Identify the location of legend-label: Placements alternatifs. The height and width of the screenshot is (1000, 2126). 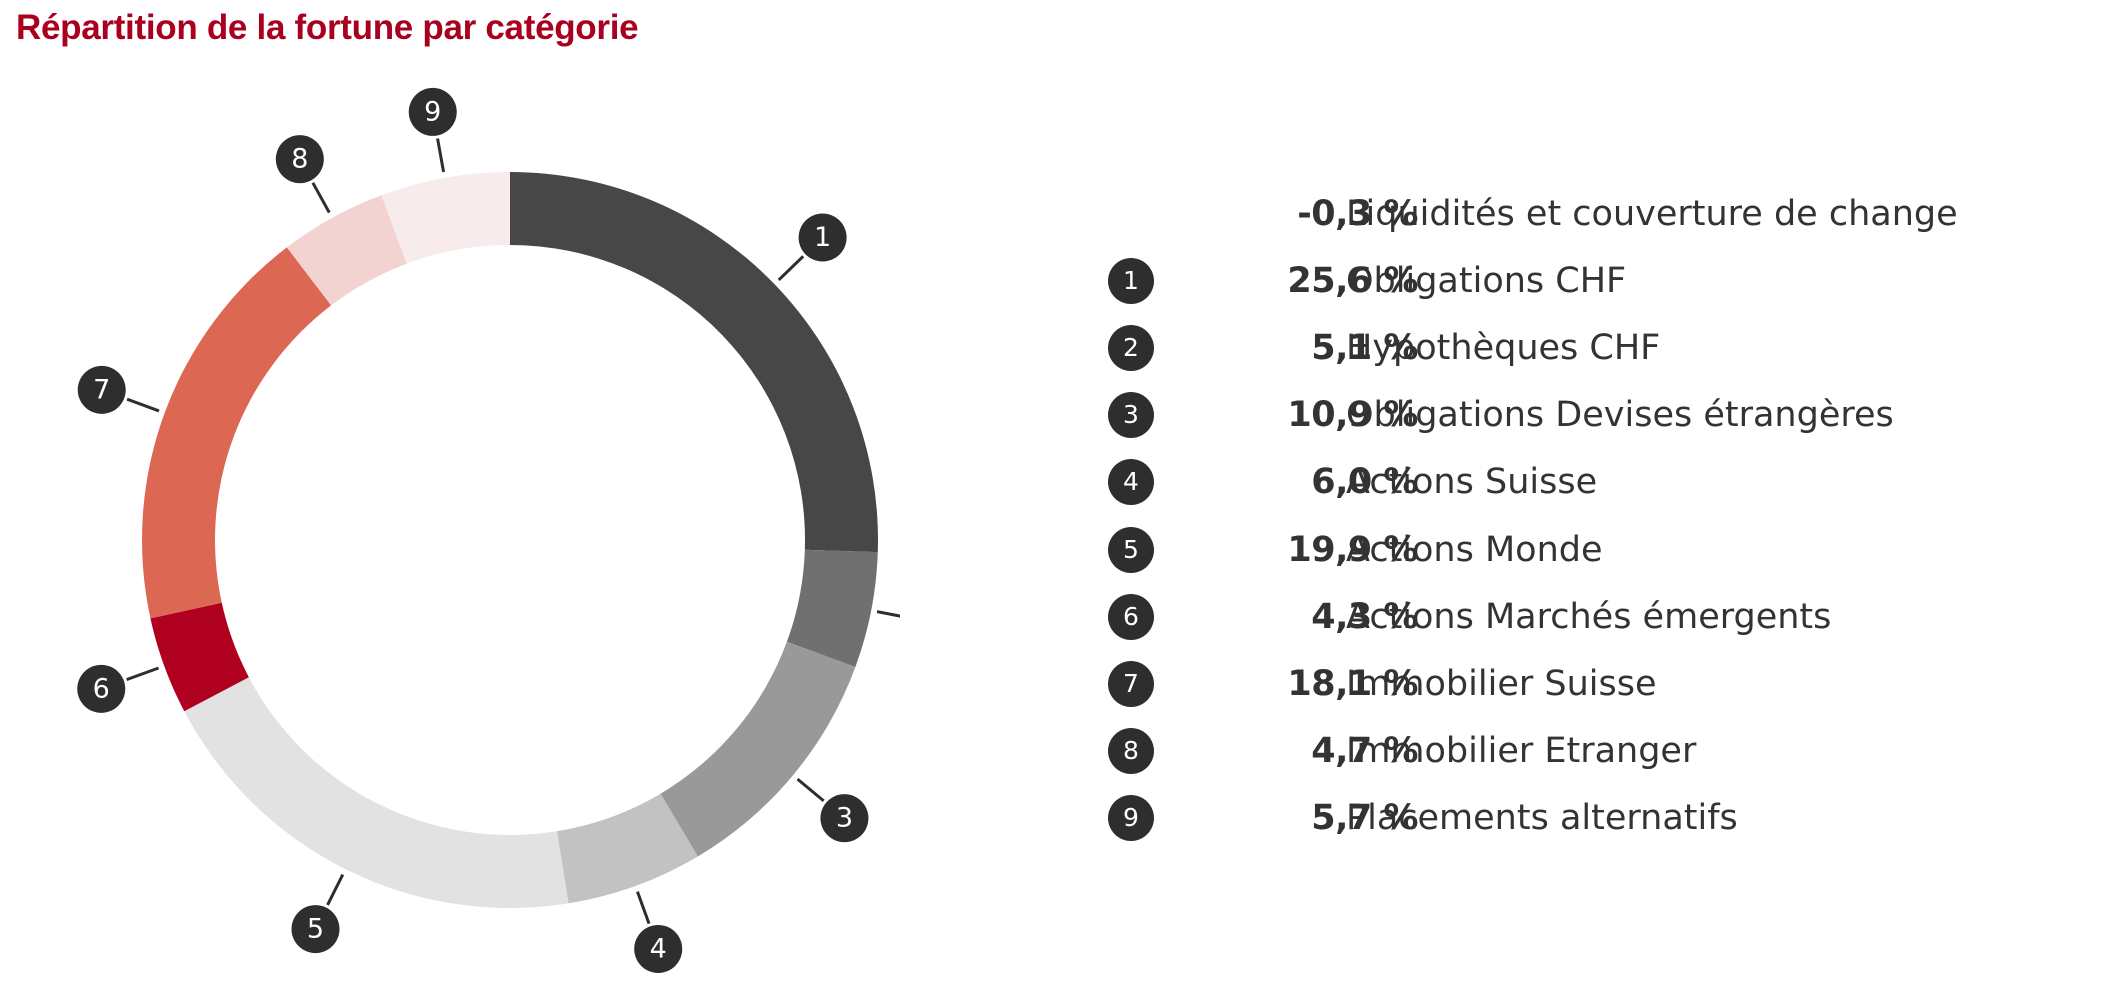
(1542, 818).